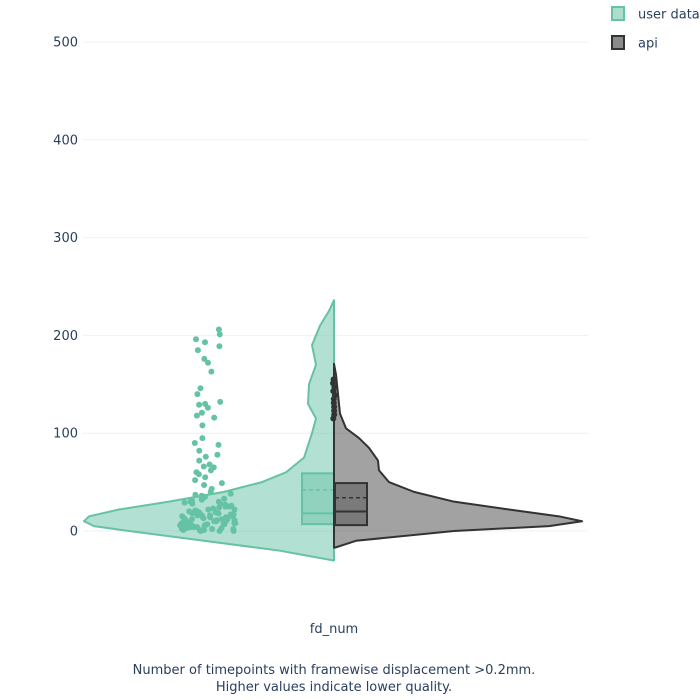  I want to click on legend-label: user data, so click(669, 15).